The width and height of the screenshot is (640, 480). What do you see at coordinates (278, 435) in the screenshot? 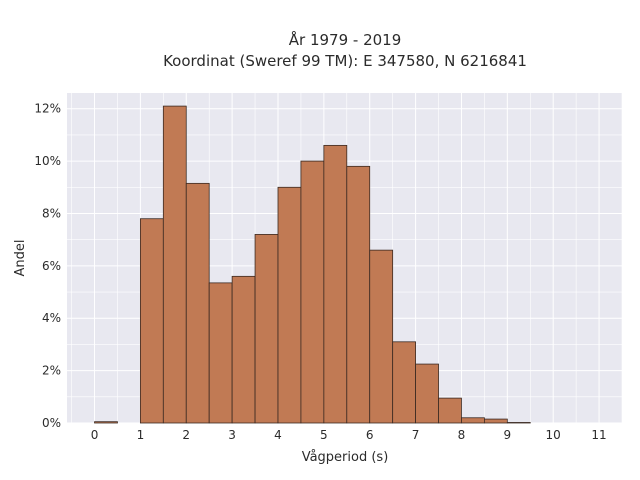
I see `x-tick-label: 4` at bounding box center [278, 435].